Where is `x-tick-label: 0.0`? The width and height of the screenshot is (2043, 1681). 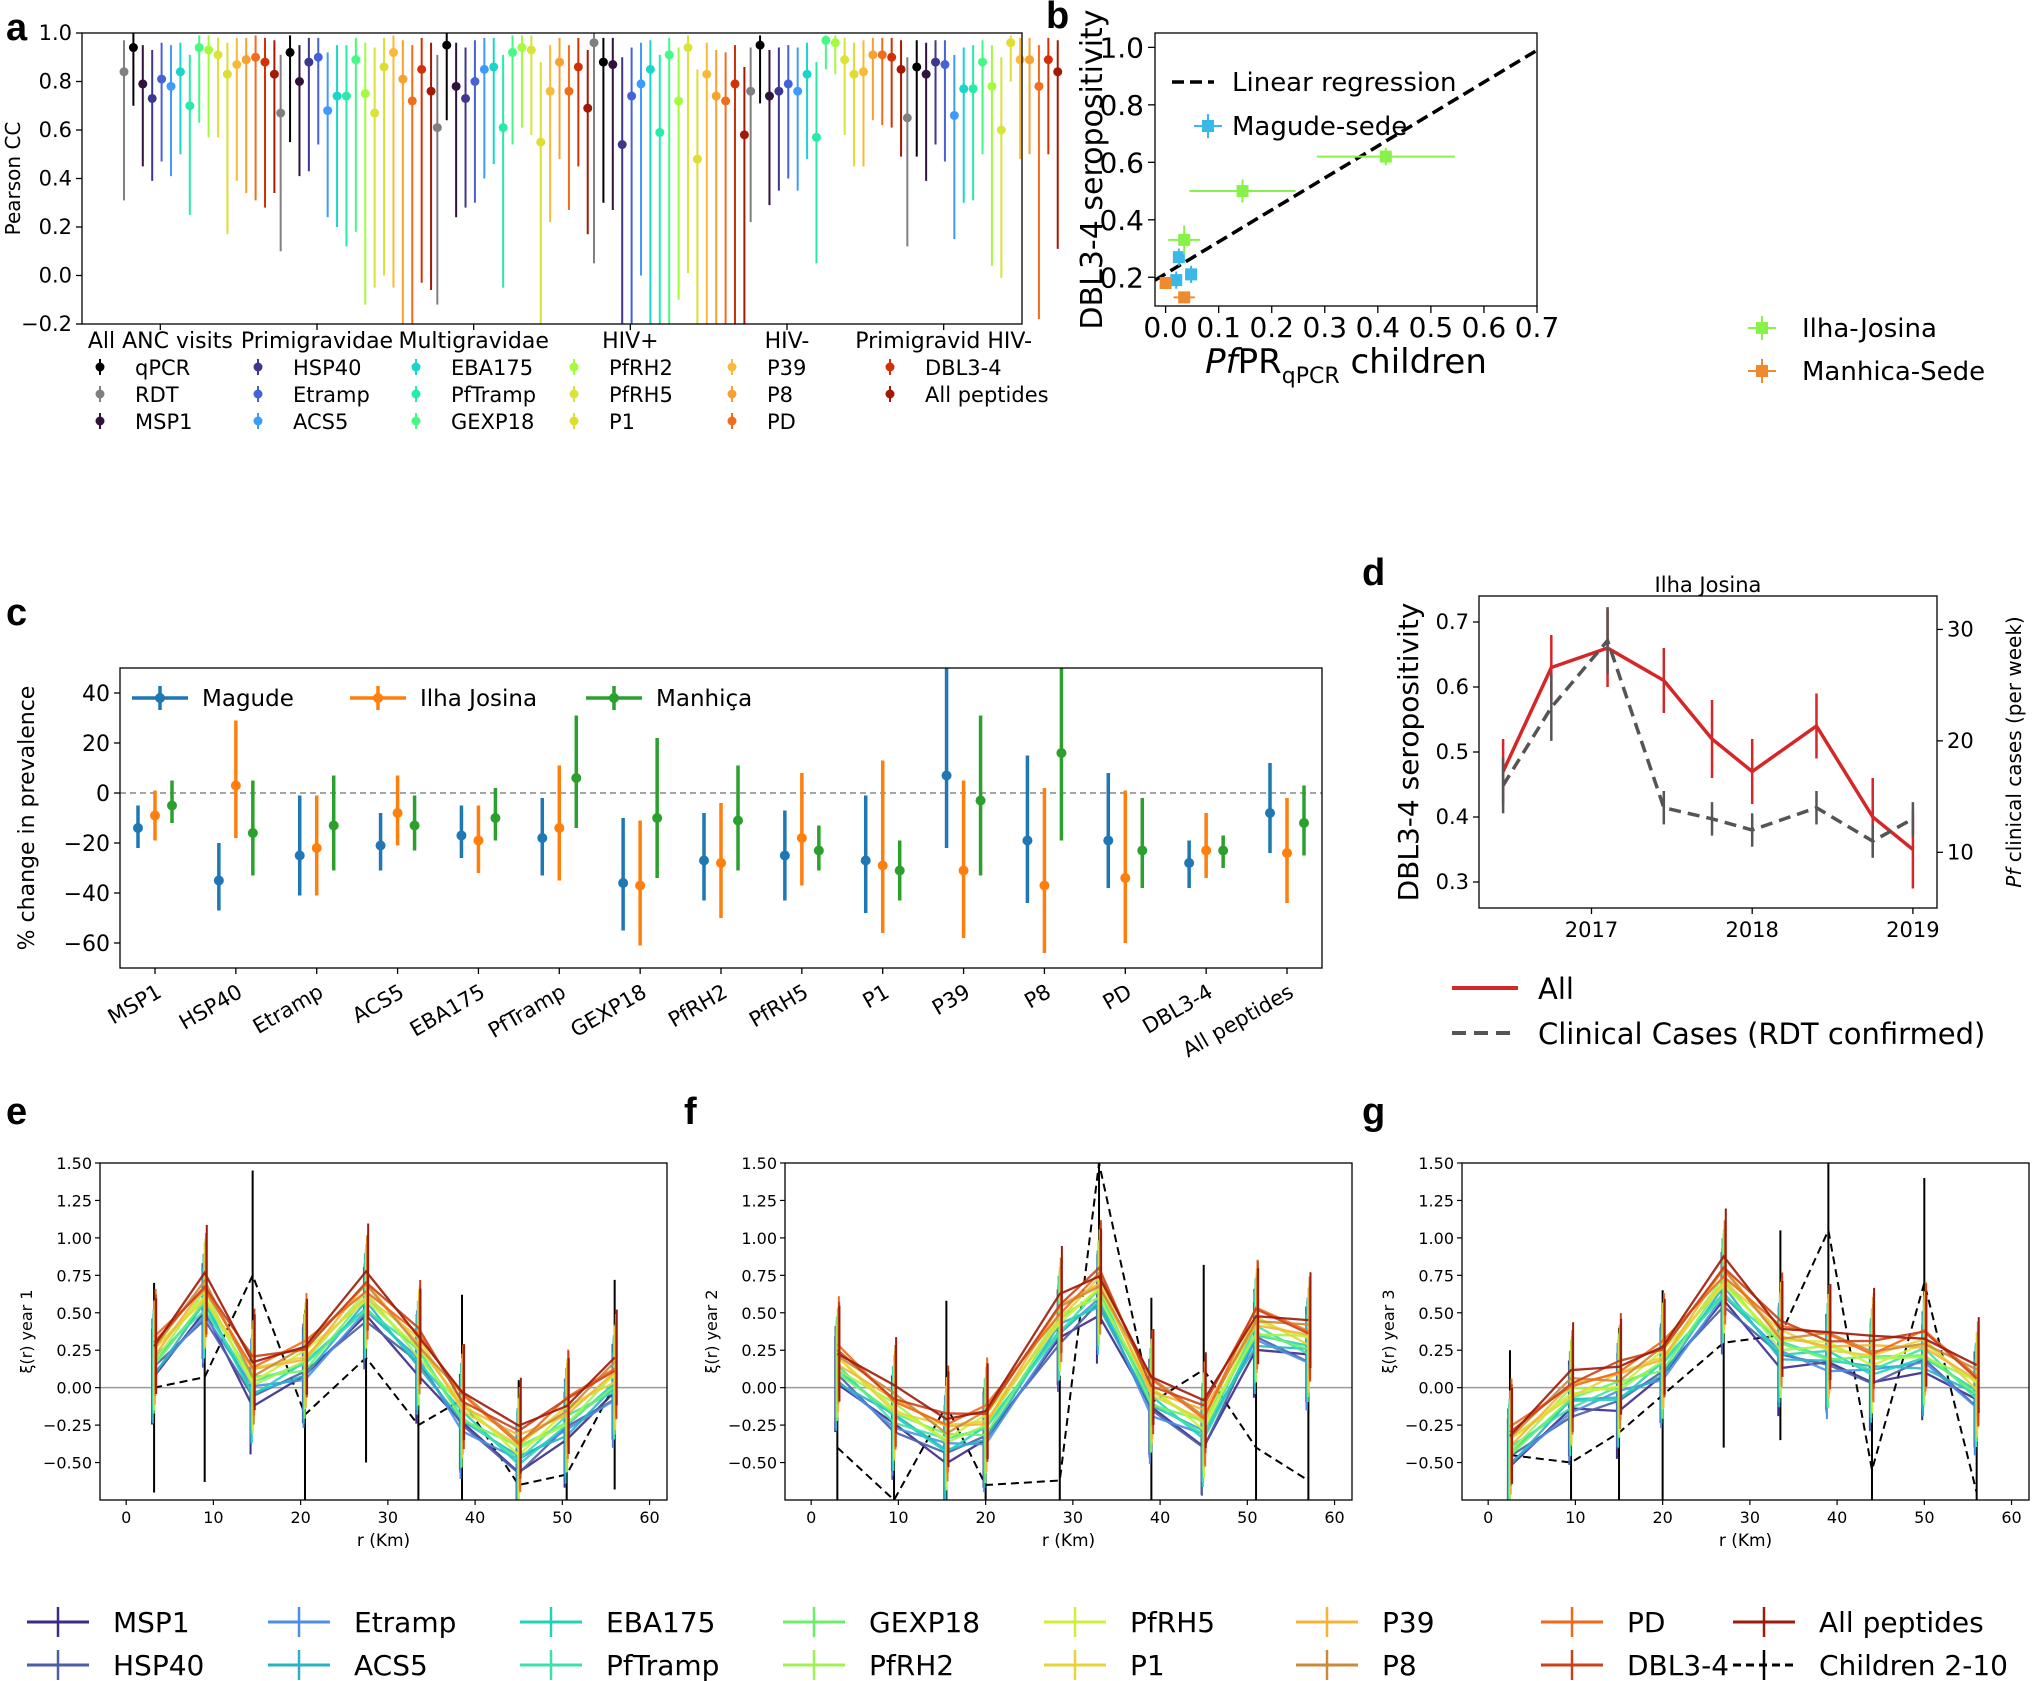 x-tick-label: 0.0 is located at coordinates (1165, 327).